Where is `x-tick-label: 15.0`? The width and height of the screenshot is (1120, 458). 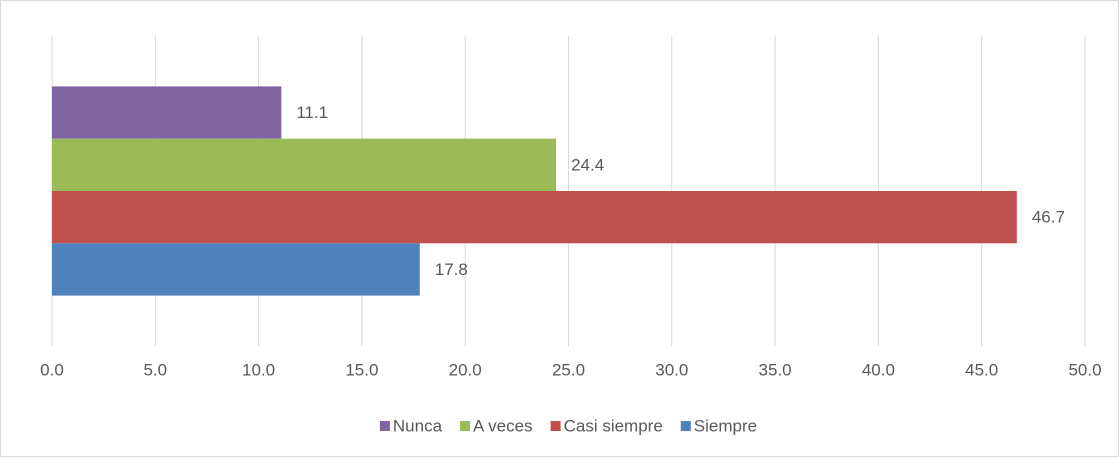 x-tick-label: 15.0 is located at coordinates (361, 369).